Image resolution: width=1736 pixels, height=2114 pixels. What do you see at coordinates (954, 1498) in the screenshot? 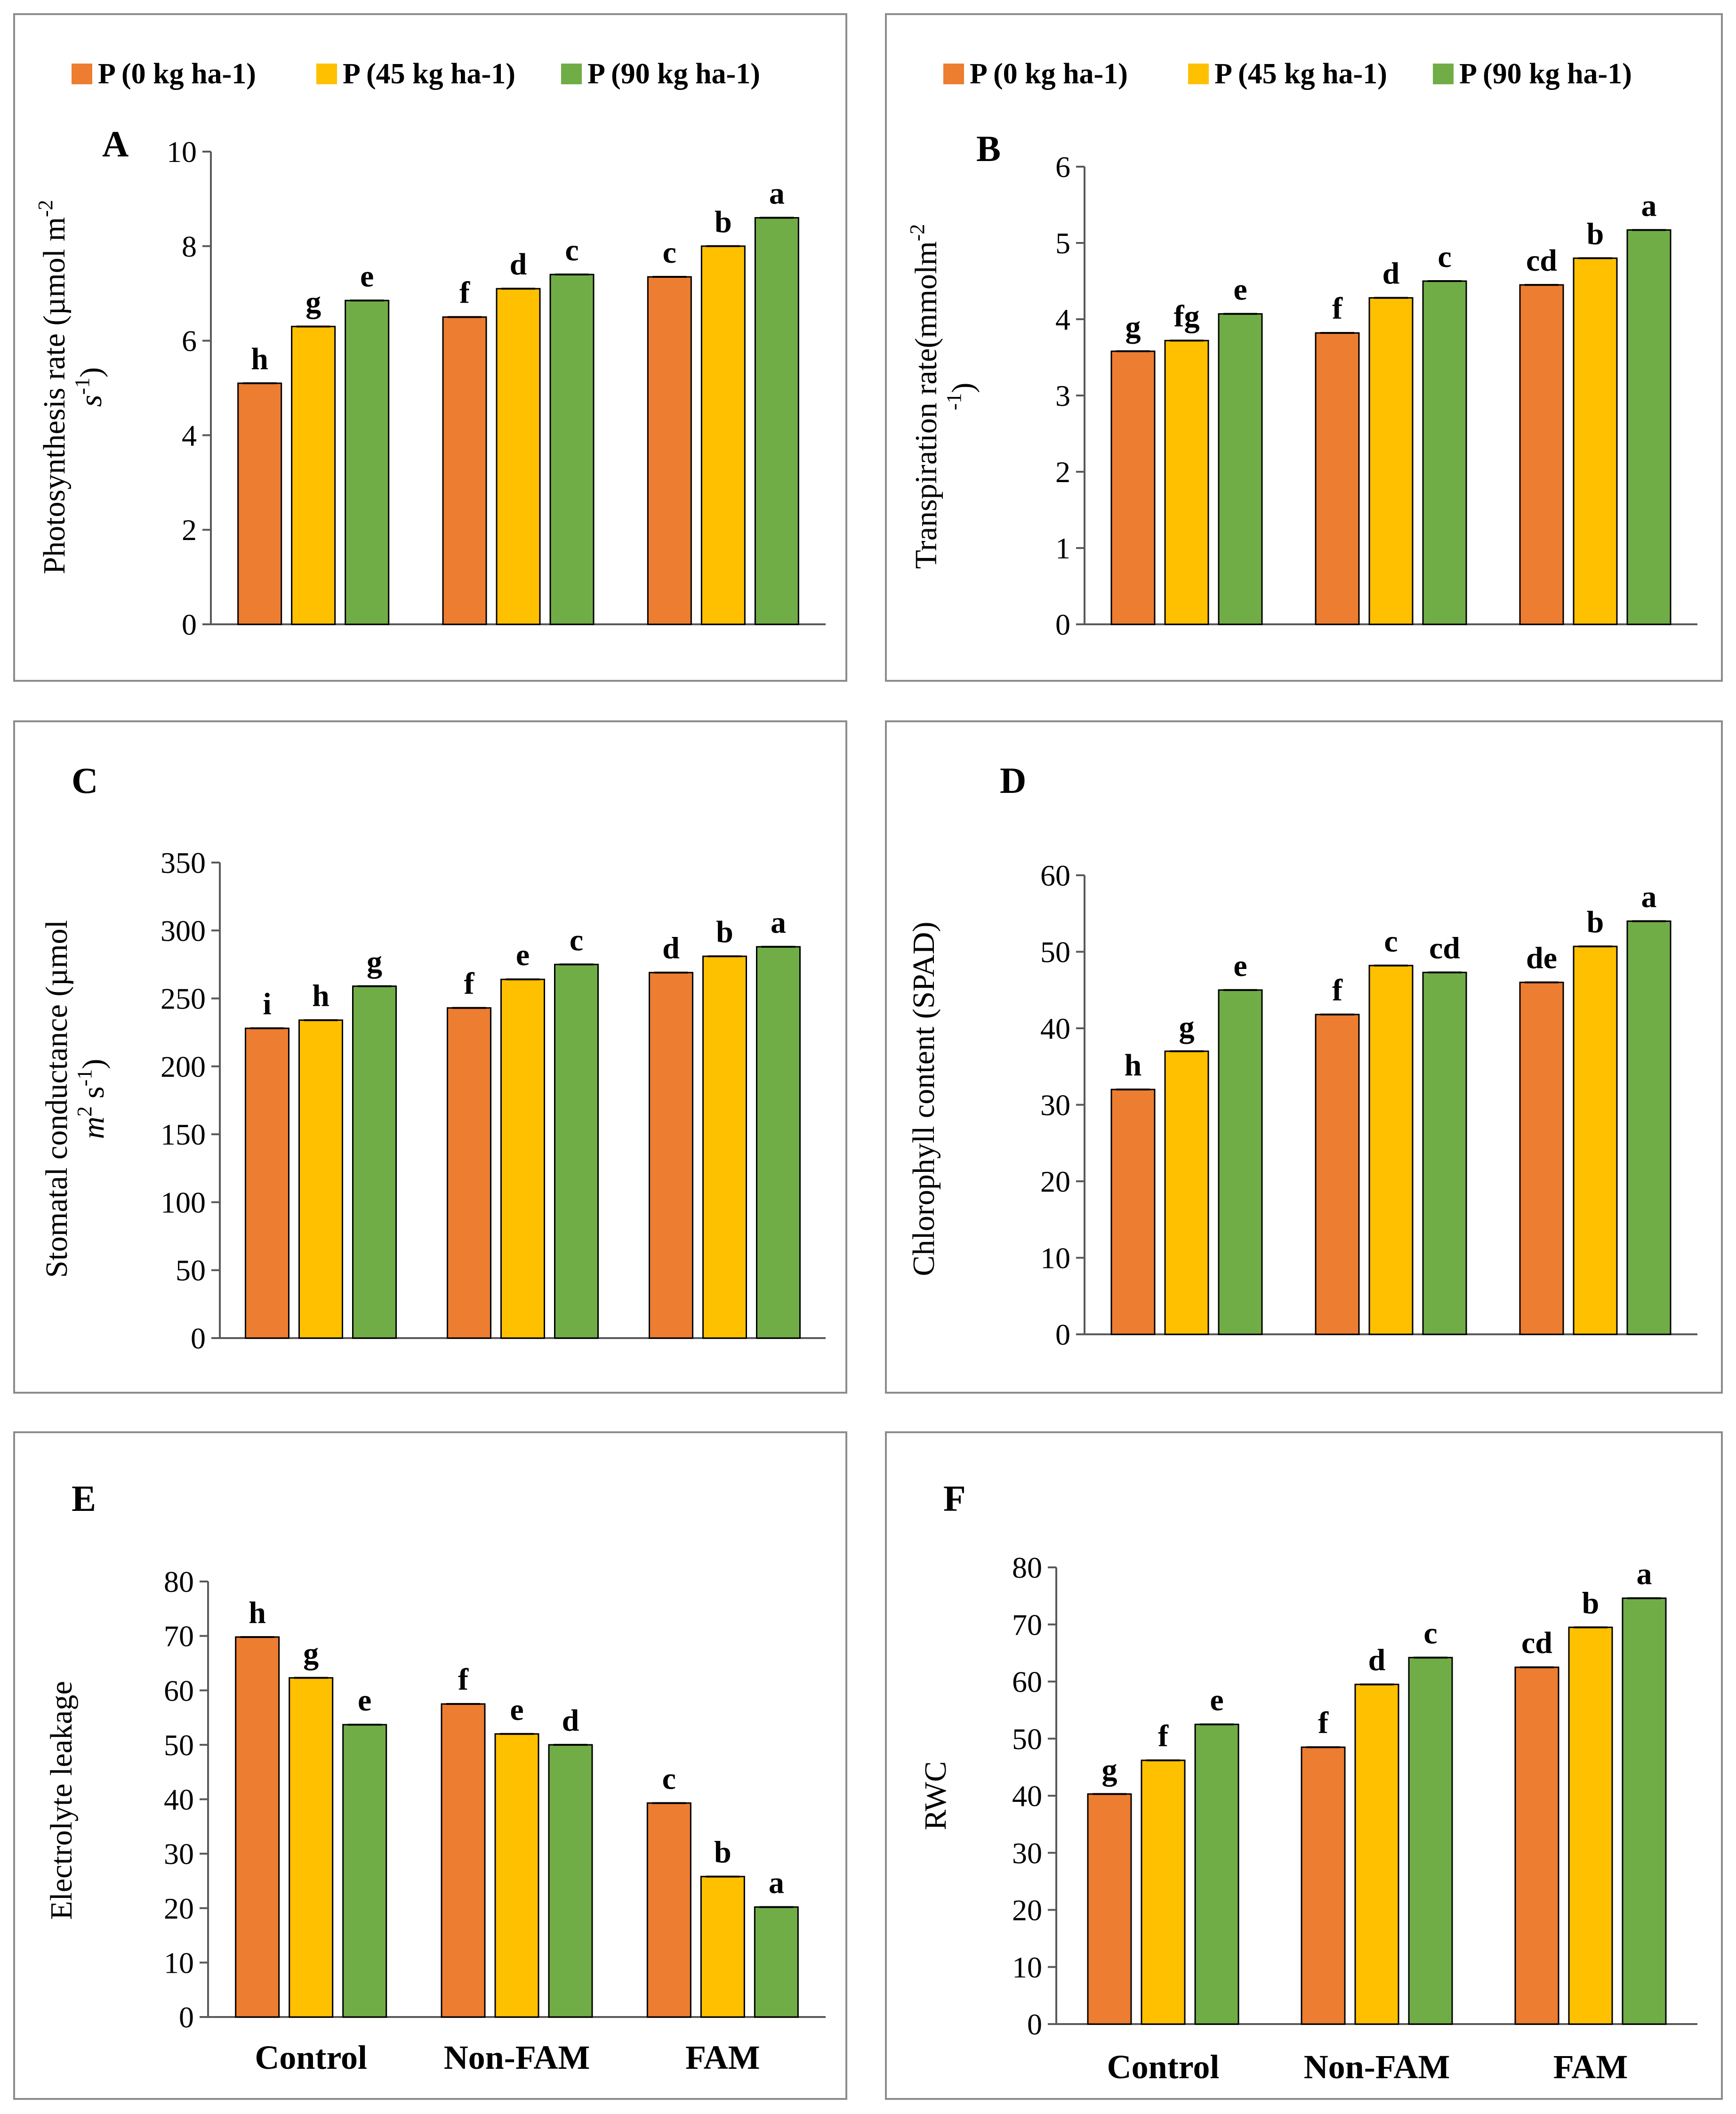
I see `panel-label: F` at bounding box center [954, 1498].